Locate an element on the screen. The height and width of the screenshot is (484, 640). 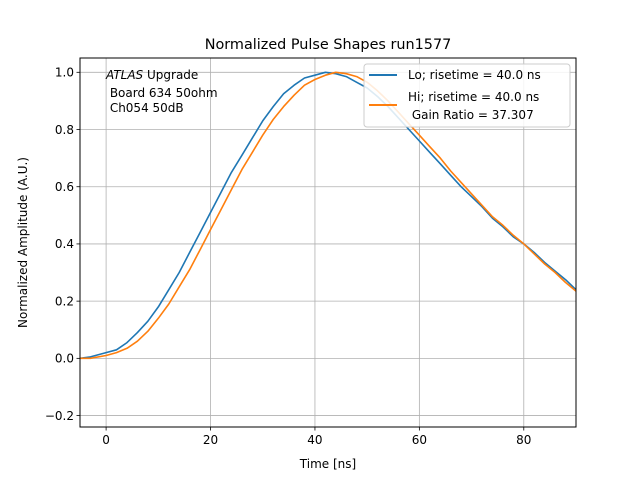
legend-box is located at coordinates (467, 95).